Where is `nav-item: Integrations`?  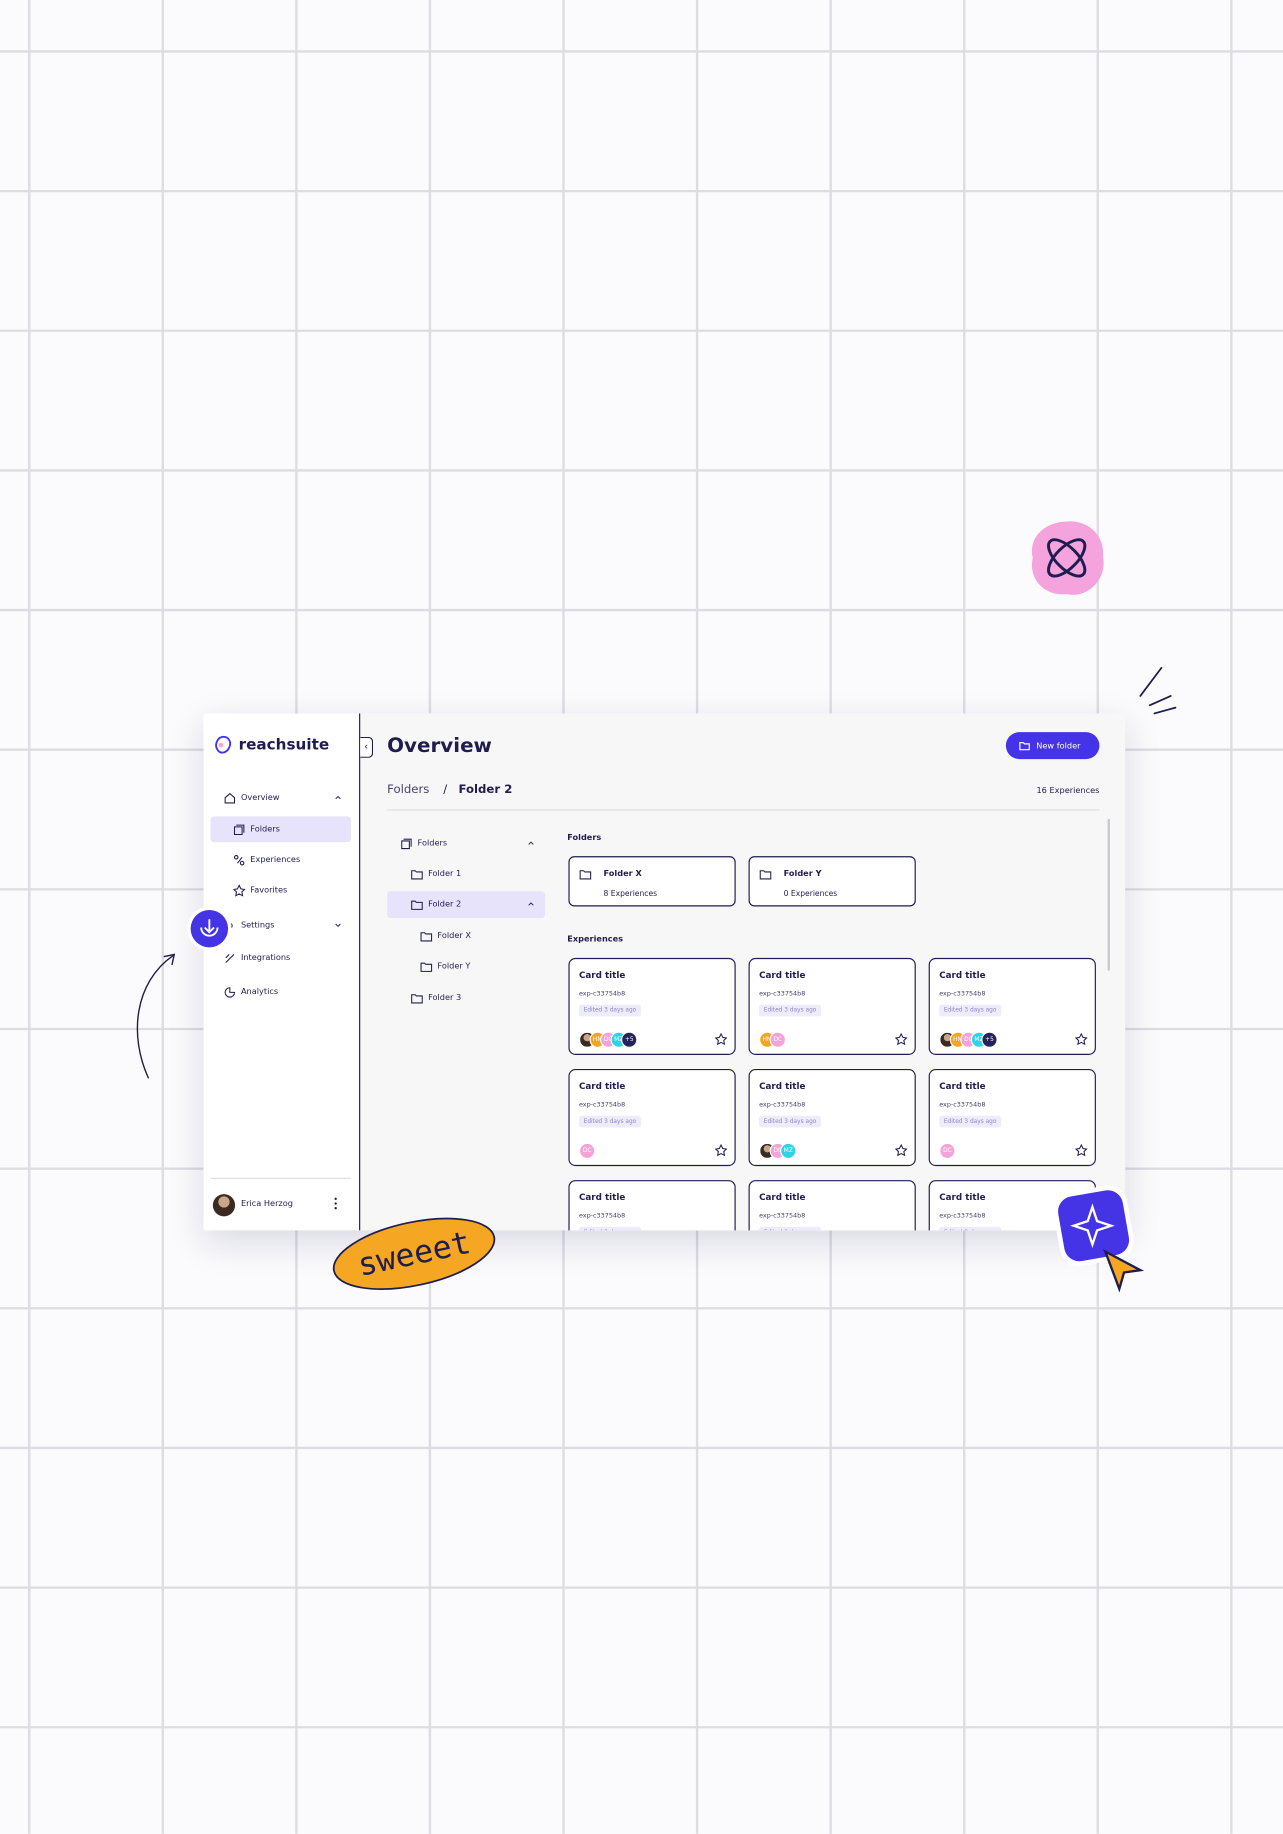 nav-item: Integrations is located at coordinates (265, 958).